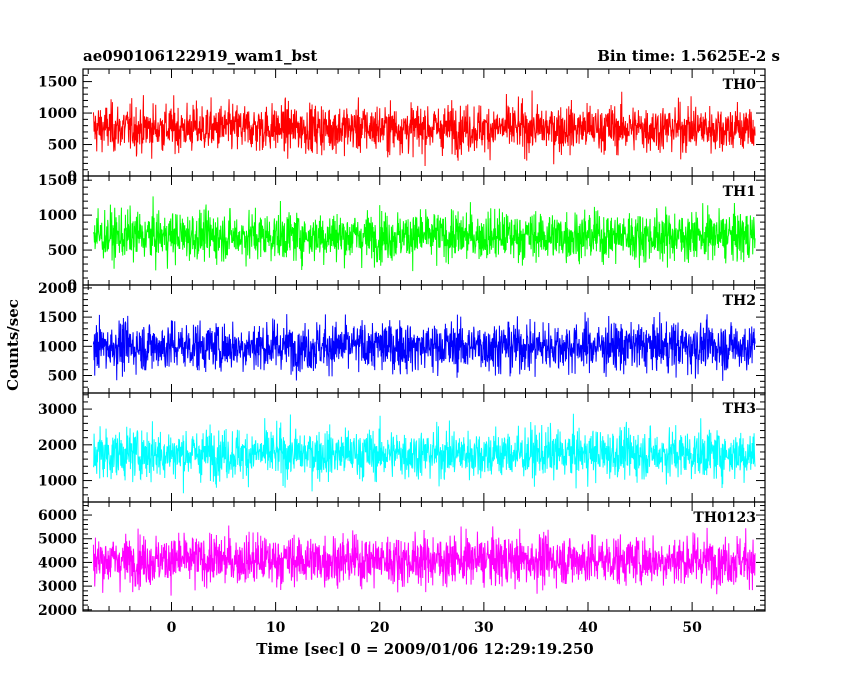 The image size is (850, 680). I want to click on x-tick-label: 50, so click(692, 628).